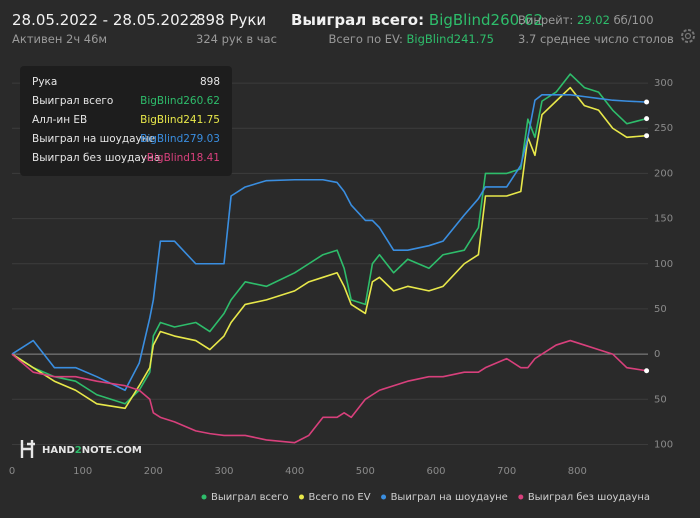 The height and width of the screenshot is (518, 700). What do you see at coordinates (105, 20) in the screenshot?
I see `date-range: 28.05.2022 - 28.05.2022` at bounding box center [105, 20].